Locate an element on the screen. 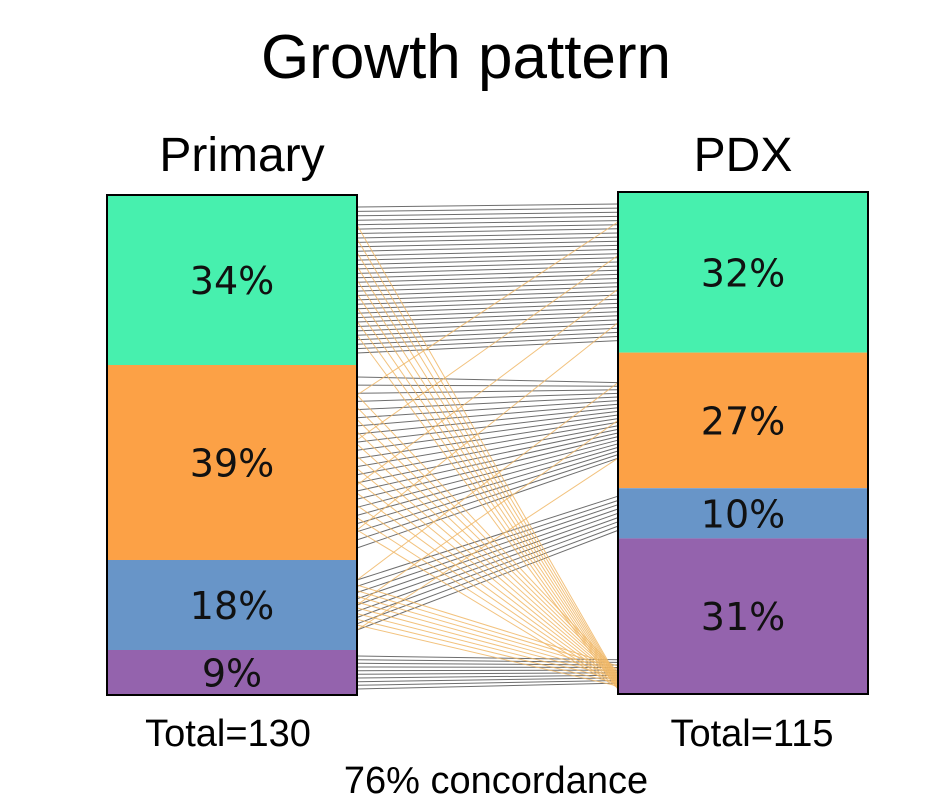 This screenshot has width=932, height=805. primary-total-label: Total=130 is located at coordinates (228, 734).